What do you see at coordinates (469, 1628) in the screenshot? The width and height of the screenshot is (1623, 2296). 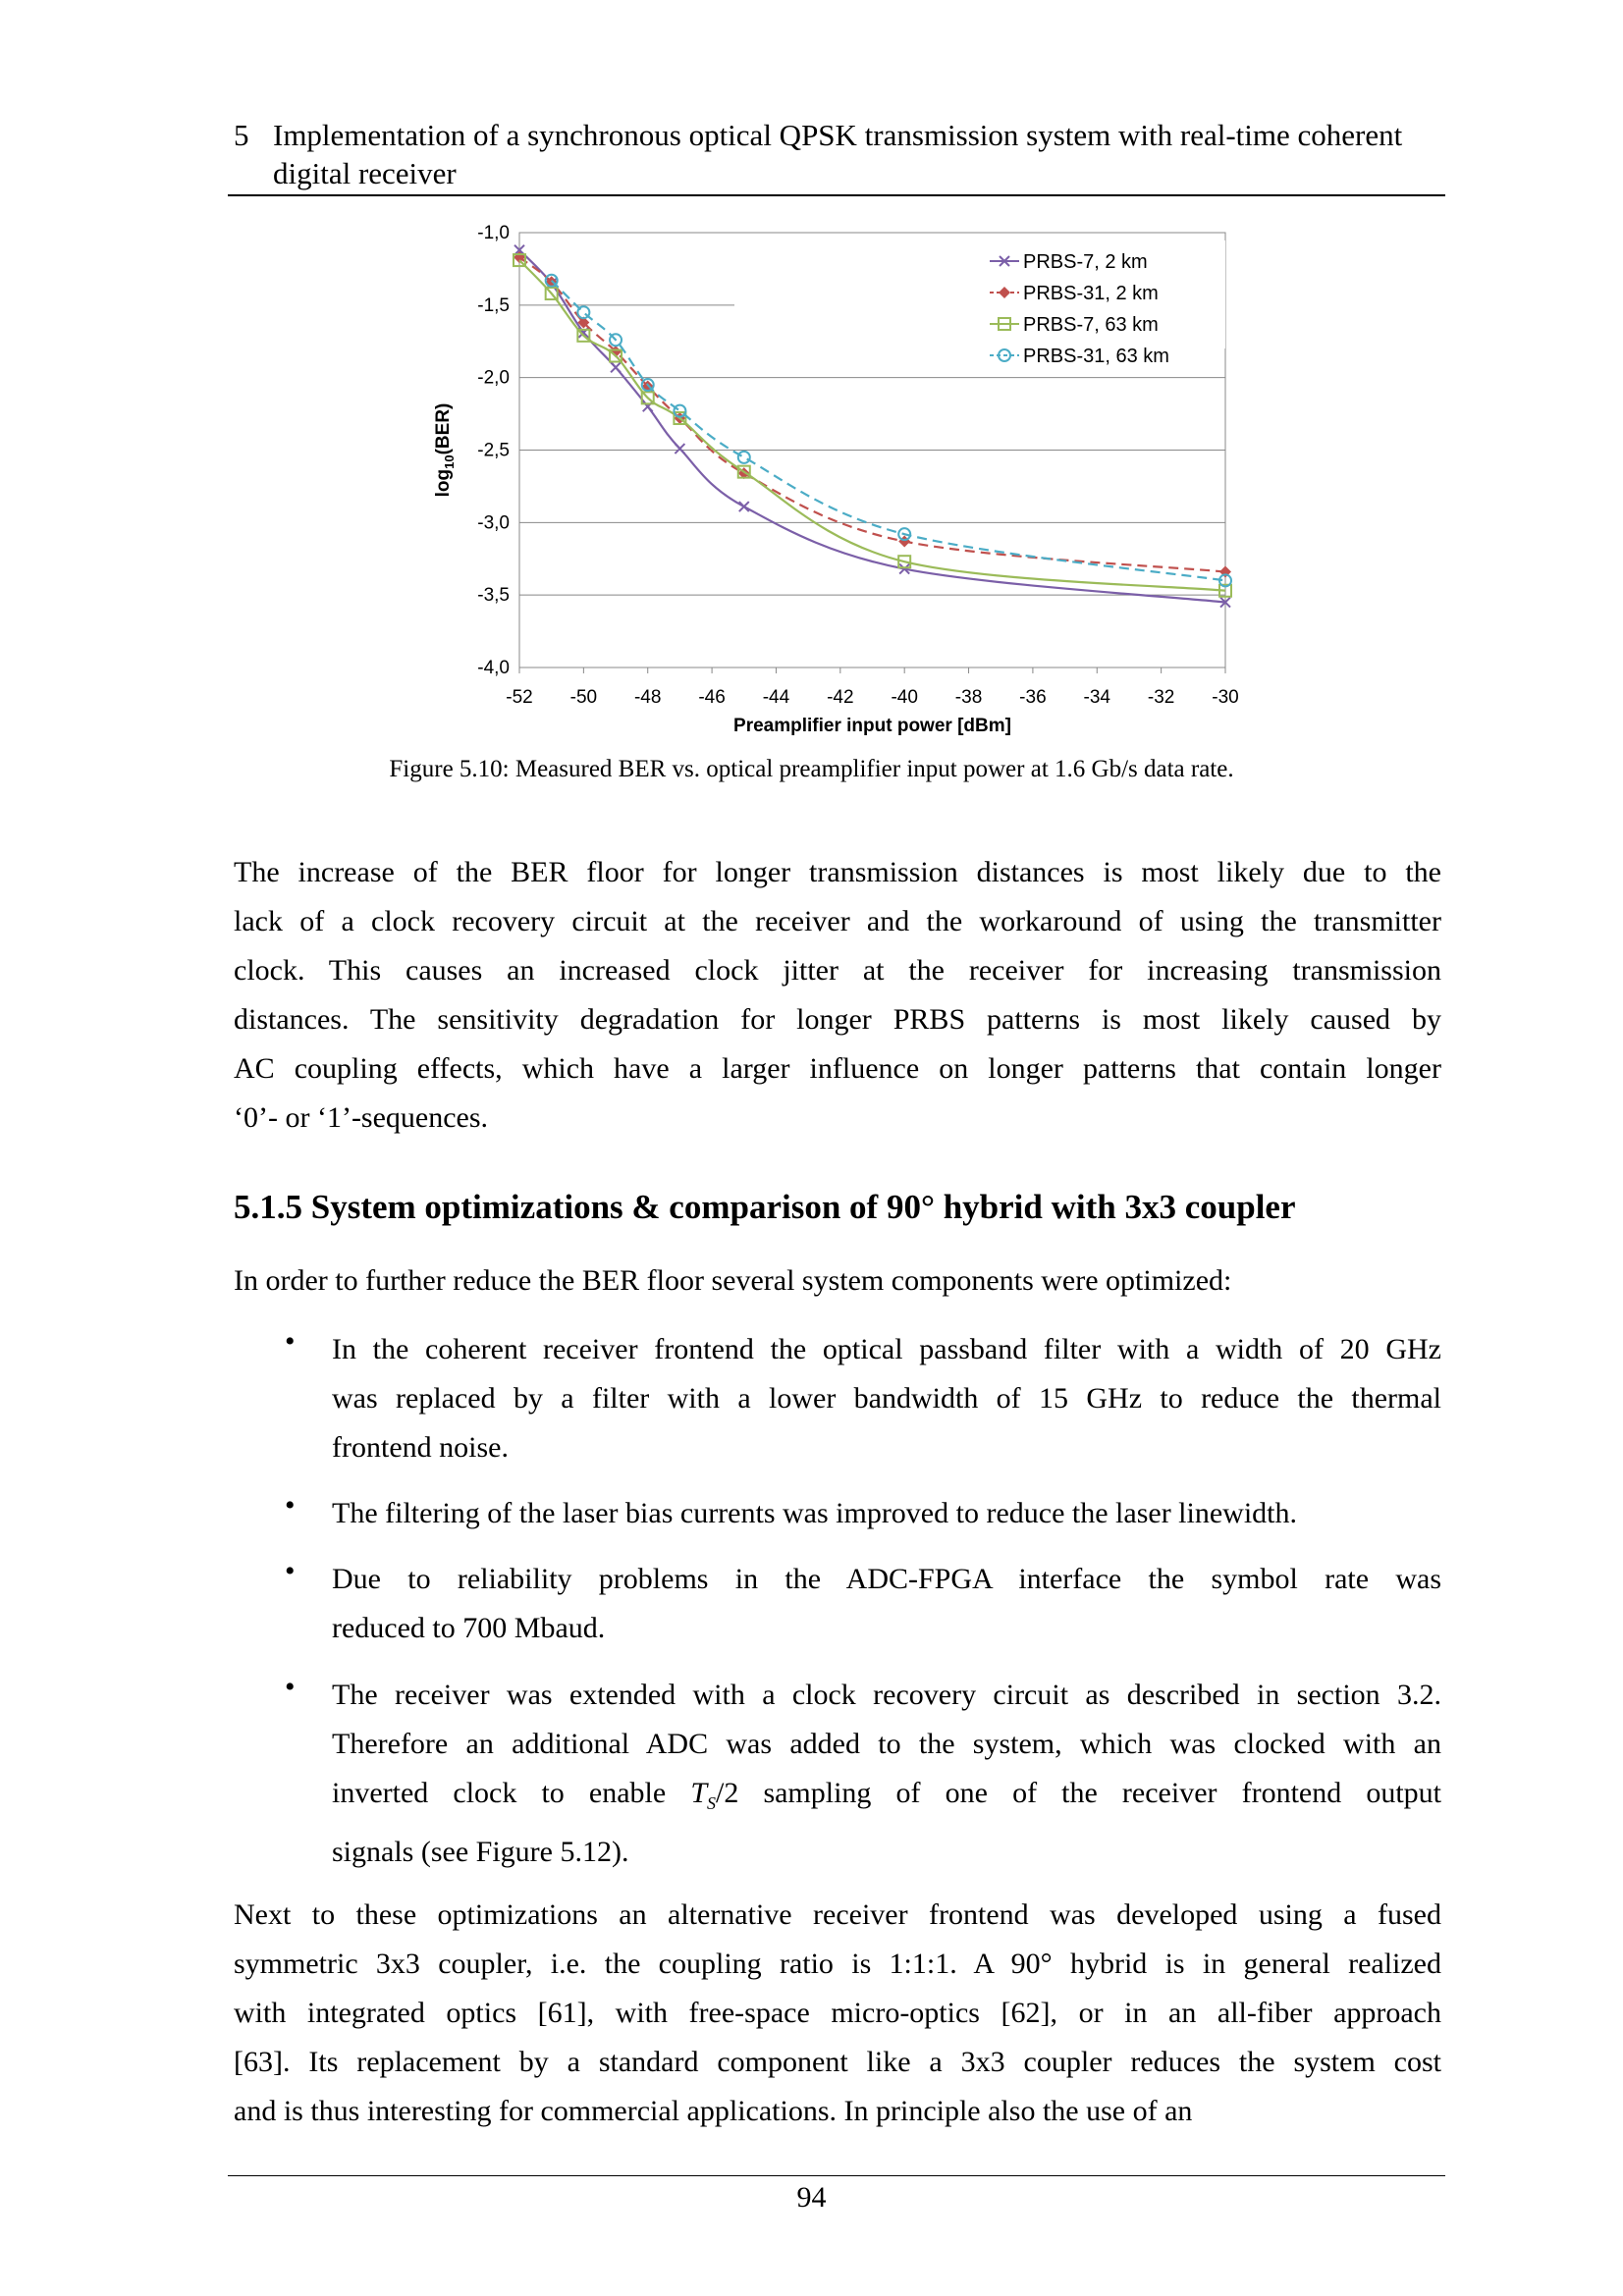 I see `text-line: reduced to 700 Mbaud.` at bounding box center [469, 1628].